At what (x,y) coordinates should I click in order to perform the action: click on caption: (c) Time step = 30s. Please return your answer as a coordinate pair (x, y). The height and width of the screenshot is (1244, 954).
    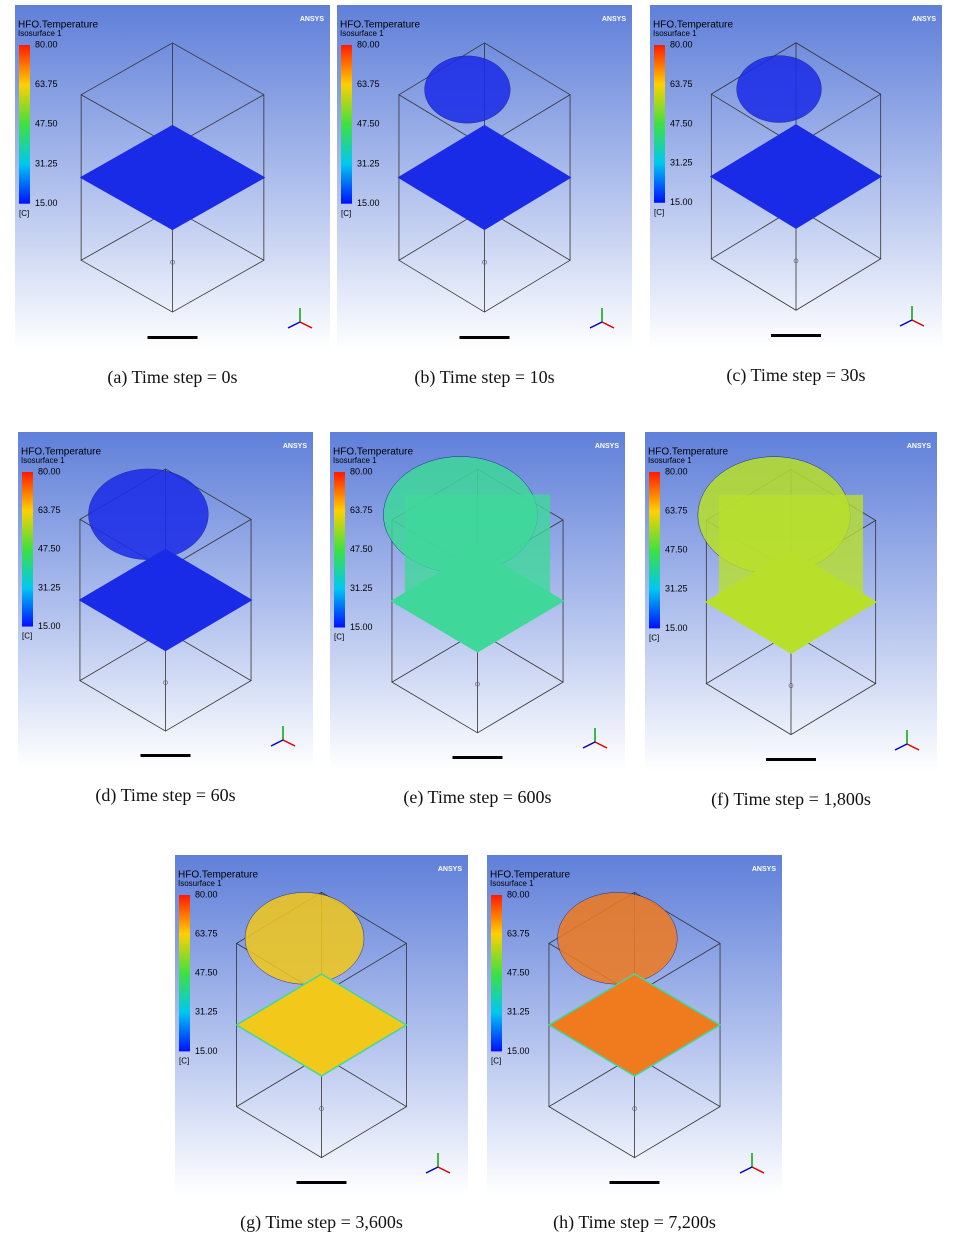
    Looking at the image, I should click on (795, 375).